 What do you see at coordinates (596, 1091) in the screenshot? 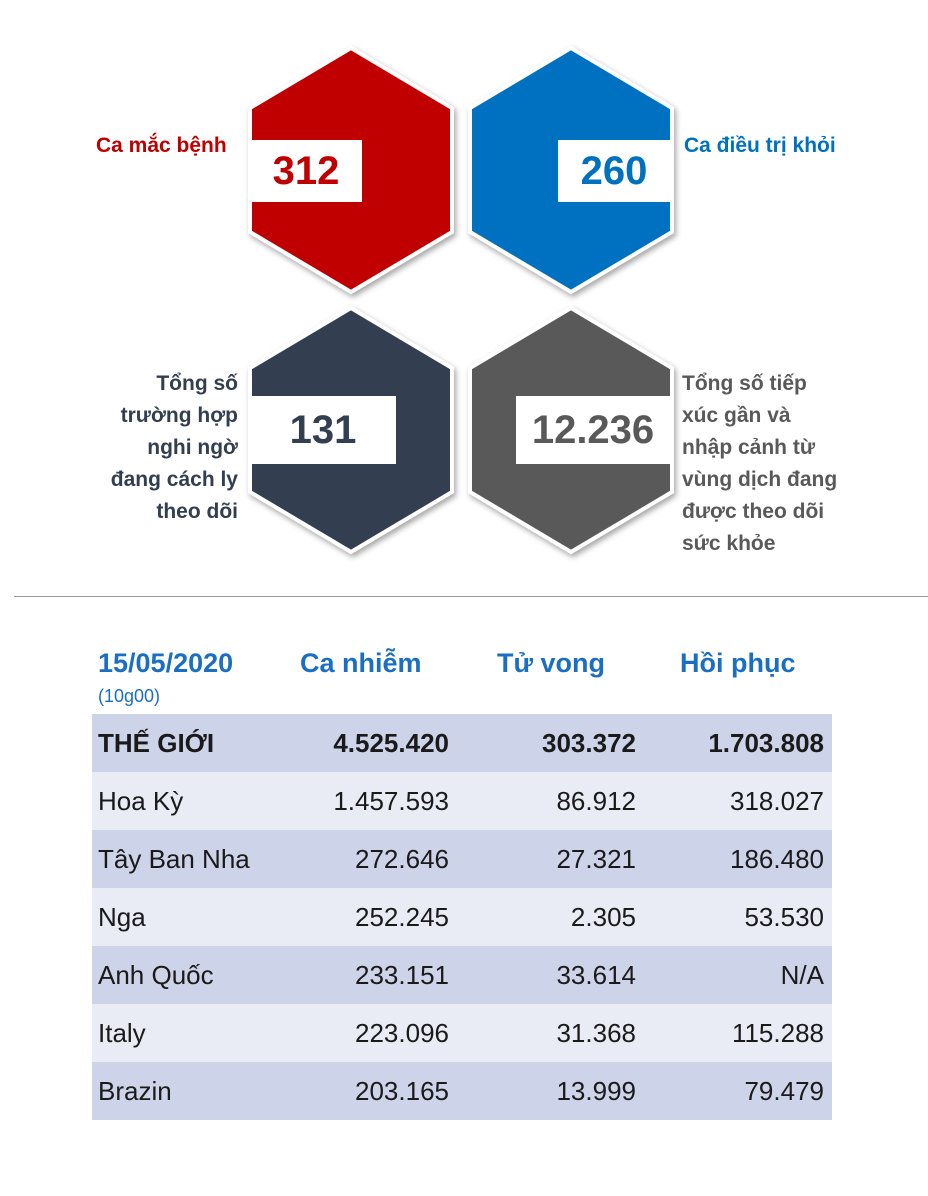
I see `deaths-cell: 13.999` at bounding box center [596, 1091].